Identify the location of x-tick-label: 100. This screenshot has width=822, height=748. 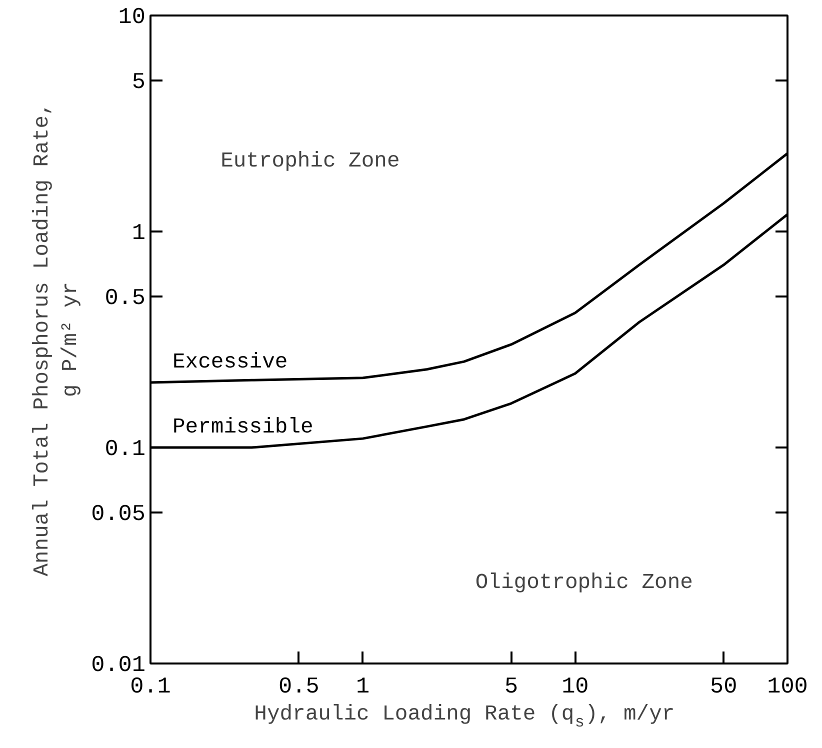
(787, 687).